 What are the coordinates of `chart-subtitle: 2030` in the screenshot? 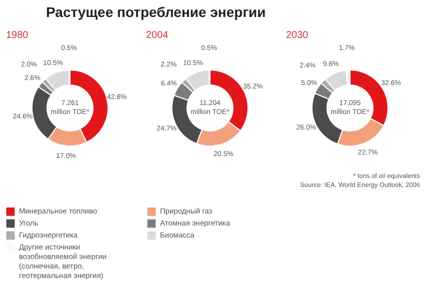 It's located at (297, 35).